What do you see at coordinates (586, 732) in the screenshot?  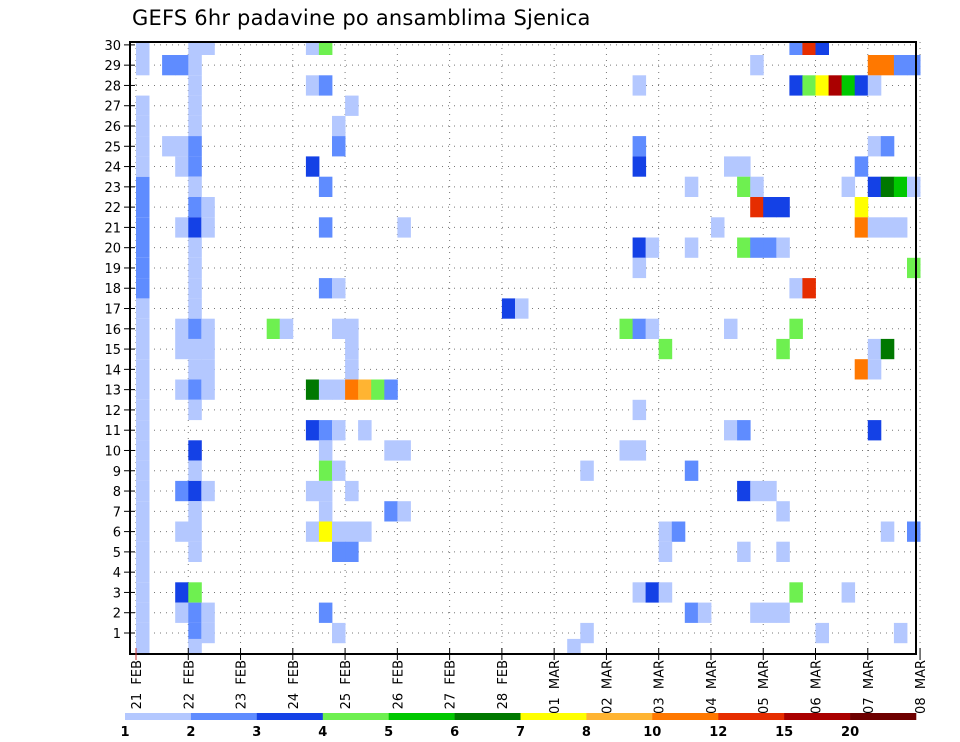 I see `legend-label: 8` at bounding box center [586, 732].